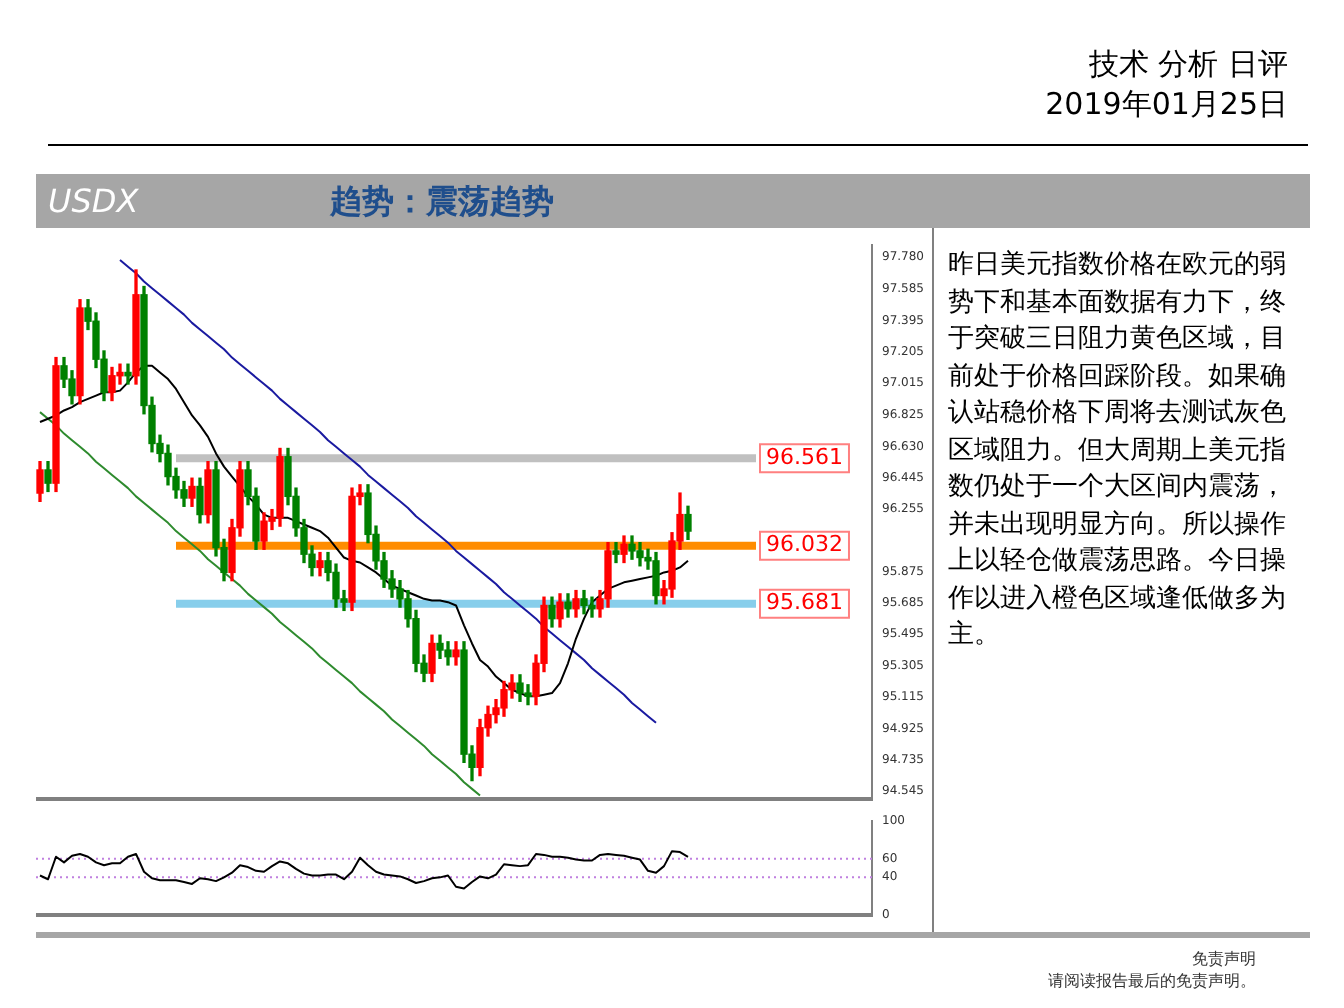  I want to click on text: 昨日美元指数价格在欧元的弱势下和基本面数据有力下，终于突破三日阻力黄色区域，目前处于价格回踩阶段。如果确认站稳价格下周将去测试灰色区域阻力。但大周期上美元指数仍处于一个大区间内震荡，并未出现明显方向。所以操作上以轻仓做震荡思路。今日操作以进入橙色区域逢低做多为主。, so click(1117, 450).